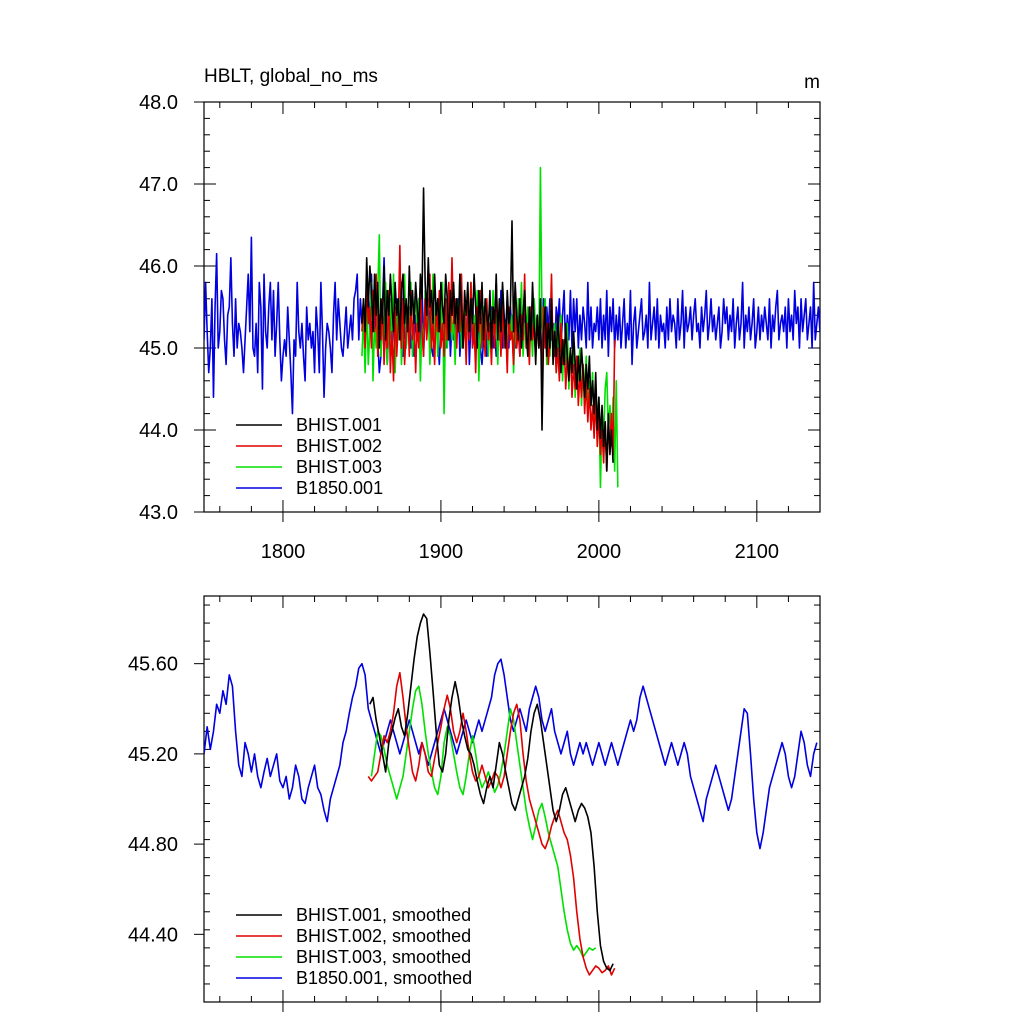 The image size is (1024, 1024). I want to click on legend-label: BHIST.003, so click(339, 467).